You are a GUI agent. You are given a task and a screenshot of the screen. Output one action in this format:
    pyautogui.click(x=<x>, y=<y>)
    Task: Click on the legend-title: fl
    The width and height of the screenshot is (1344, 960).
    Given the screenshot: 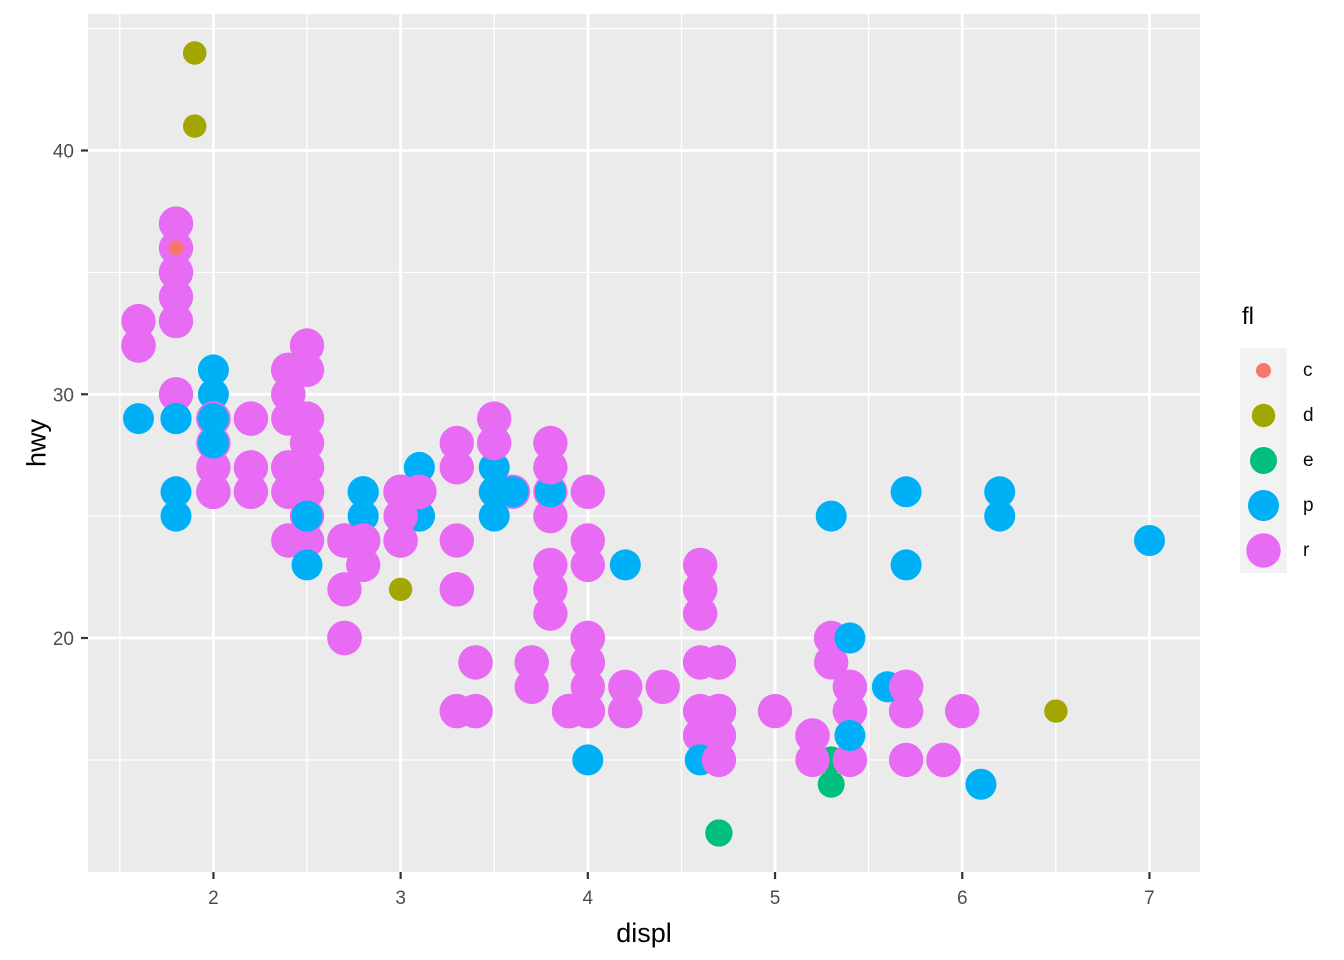 What is the action you would take?
    pyautogui.click(x=1248, y=316)
    